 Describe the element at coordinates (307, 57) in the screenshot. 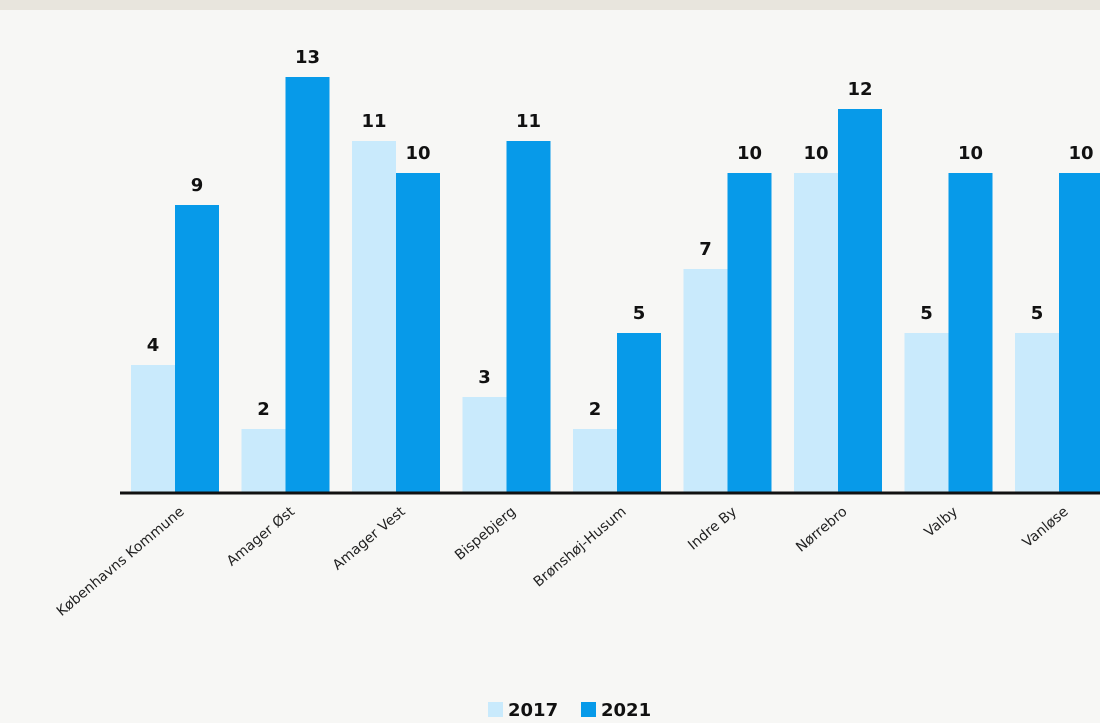

I see `value-label-2021-2: 13` at that location.